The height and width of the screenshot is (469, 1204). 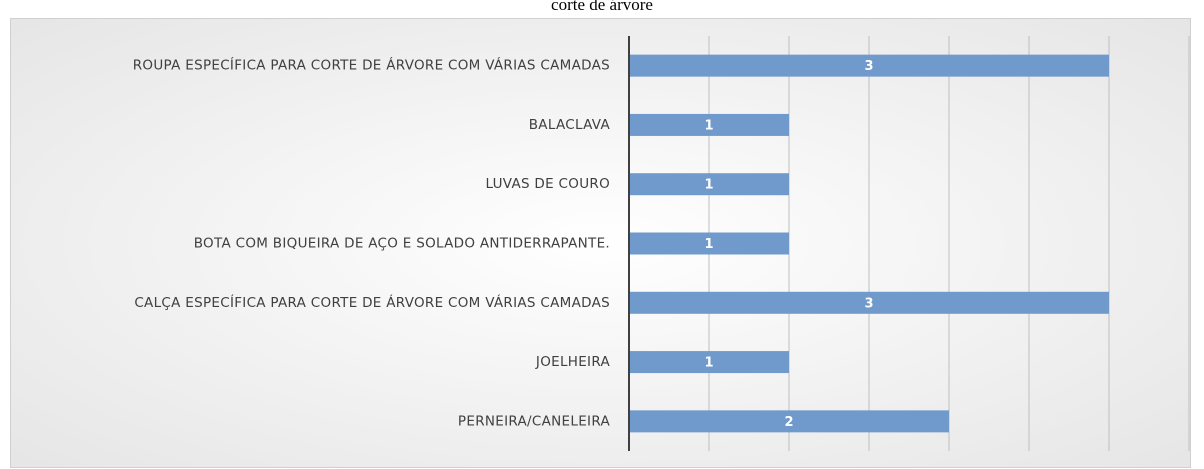 What do you see at coordinates (570, 125) in the screenshot?
I see `y-tick-label: BALACLAVA` at bounding box center [570, 125].